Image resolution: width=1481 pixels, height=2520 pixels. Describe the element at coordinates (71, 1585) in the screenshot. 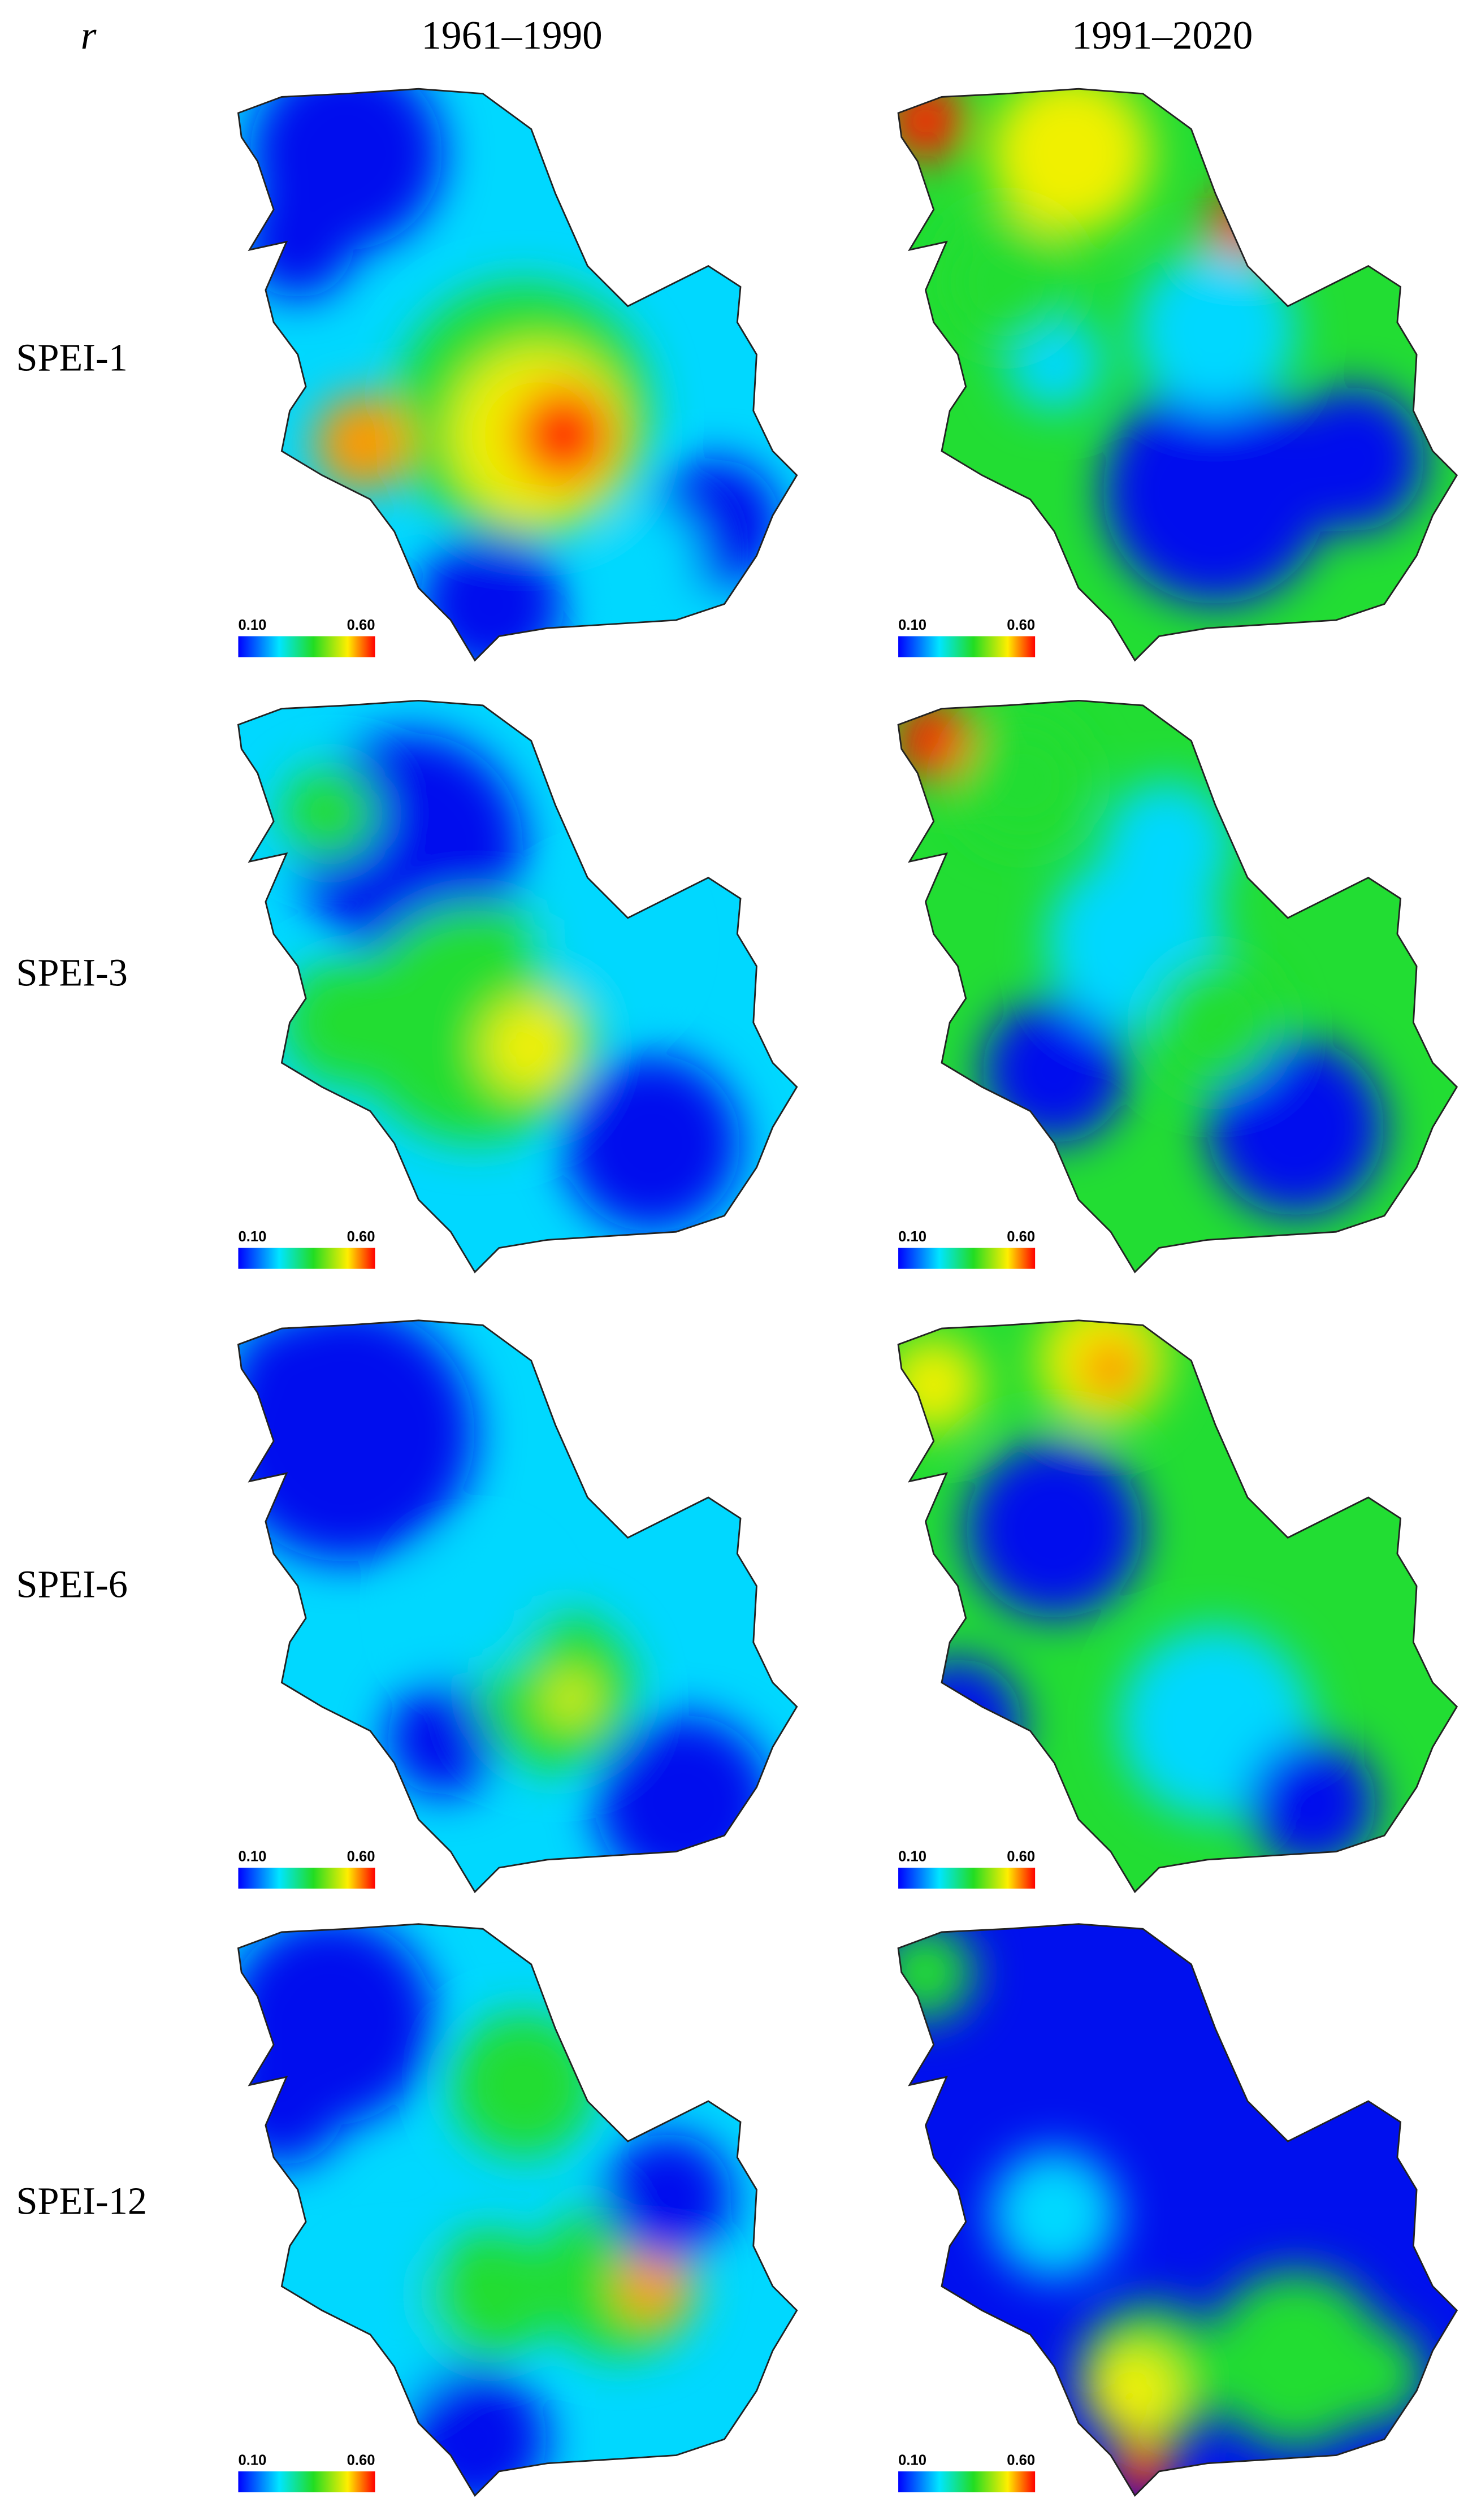

I see `row-label: SPEI-6` at that location.